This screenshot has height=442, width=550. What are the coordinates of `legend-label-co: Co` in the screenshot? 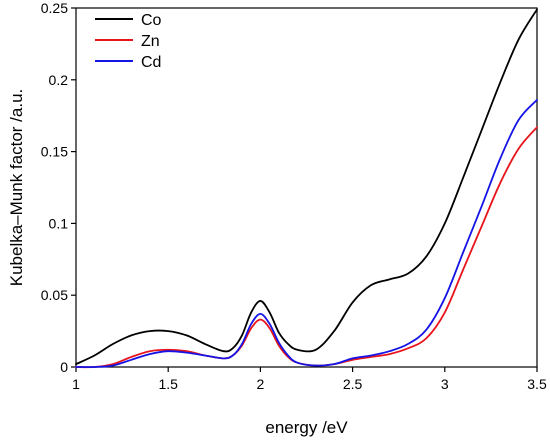 It's located at (151, 20).